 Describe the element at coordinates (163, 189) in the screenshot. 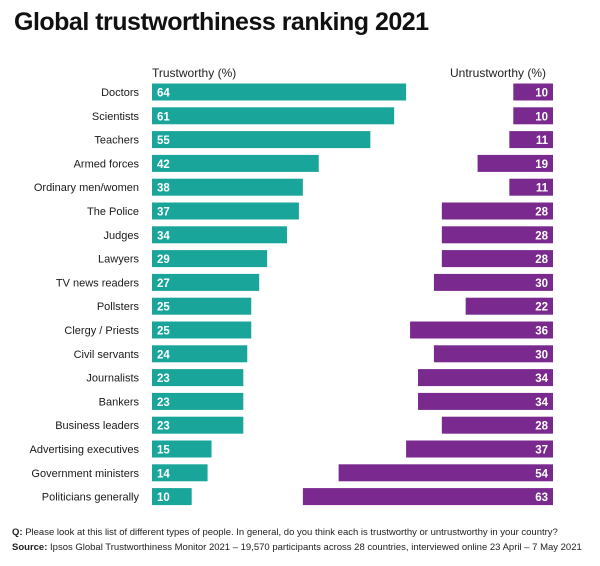

I see `trust-value-ordinary-men-women: 38` at that location.